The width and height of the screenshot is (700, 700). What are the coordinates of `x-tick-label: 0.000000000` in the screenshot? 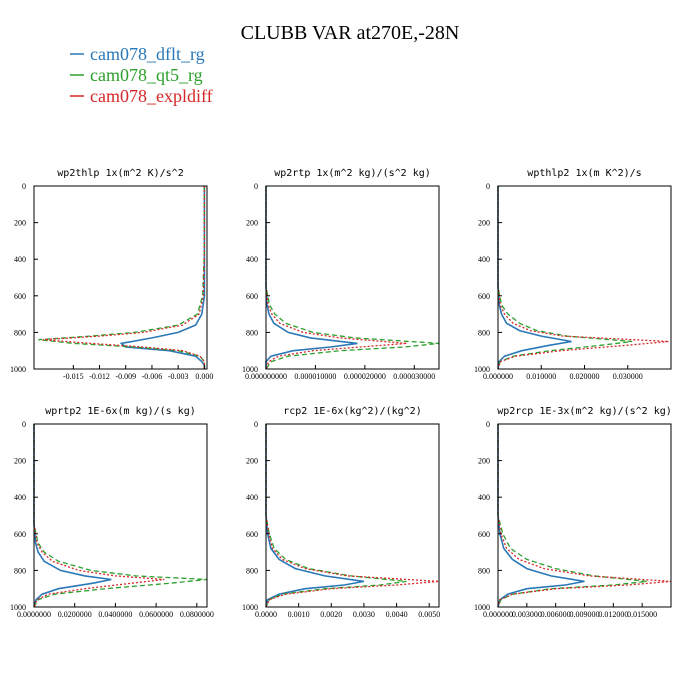 It's located at (266, 376).